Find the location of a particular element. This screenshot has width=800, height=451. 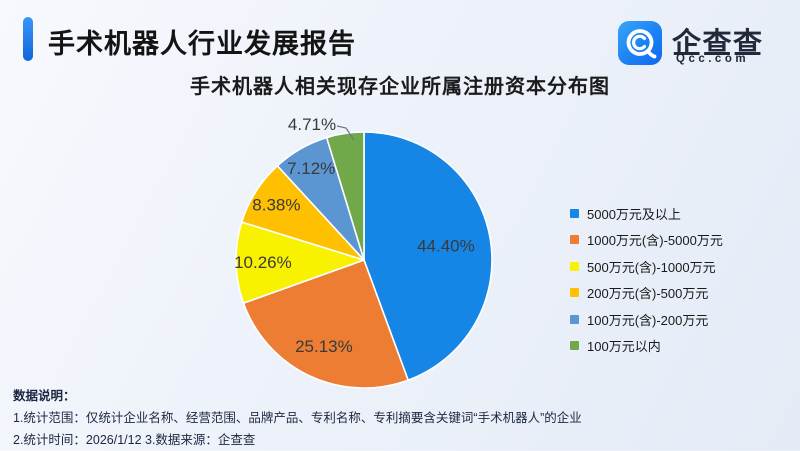

title-accent-bar is located at coordinates (28, 39).